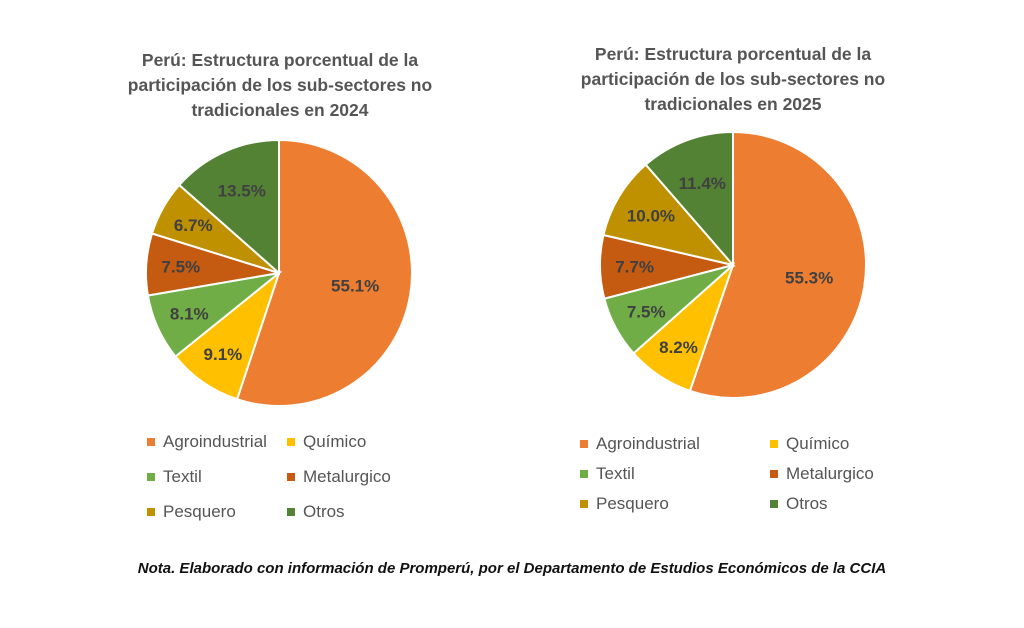  What do you see at coordinates (702, 183) in the screenshot?
I see `data-label-otros: 11.4%` at bounding box center [702, 183].